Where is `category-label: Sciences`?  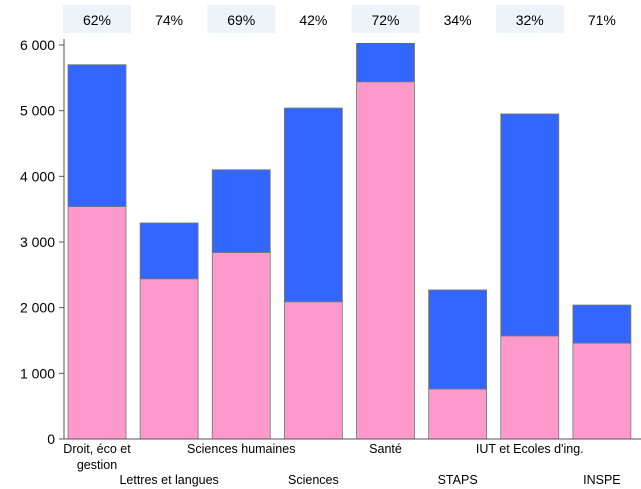
category-label: Sciences is located at coordinates (313, 480).